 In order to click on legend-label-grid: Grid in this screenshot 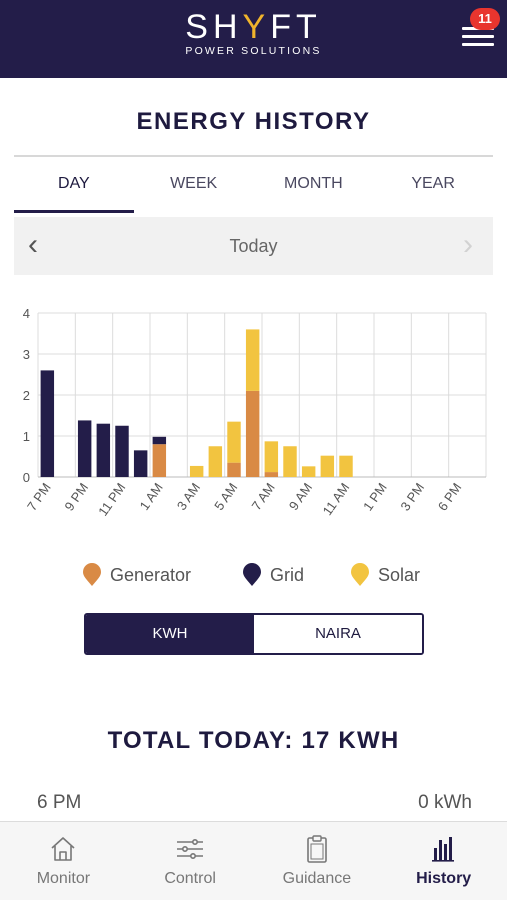, I will do `click(287, 574)`.